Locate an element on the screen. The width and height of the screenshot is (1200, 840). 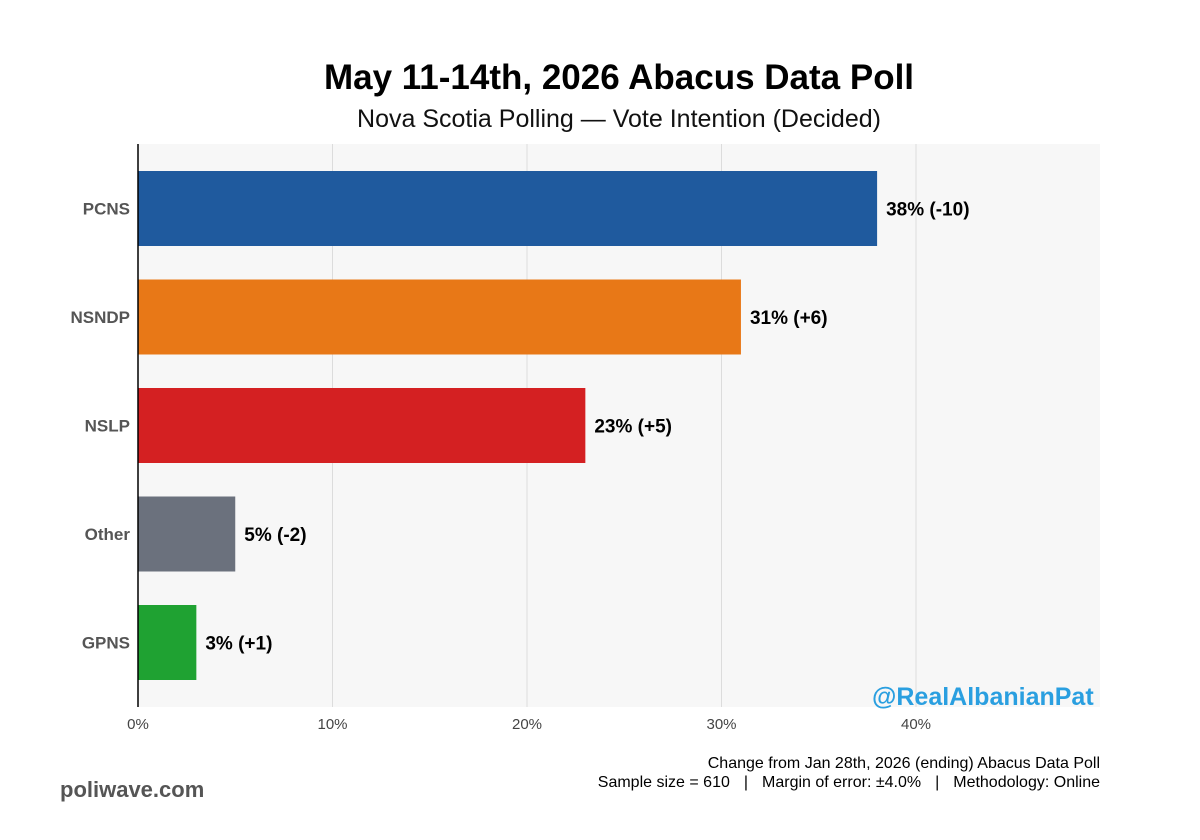
data-label: 3% (+1) is located at coordinates (238, 644).